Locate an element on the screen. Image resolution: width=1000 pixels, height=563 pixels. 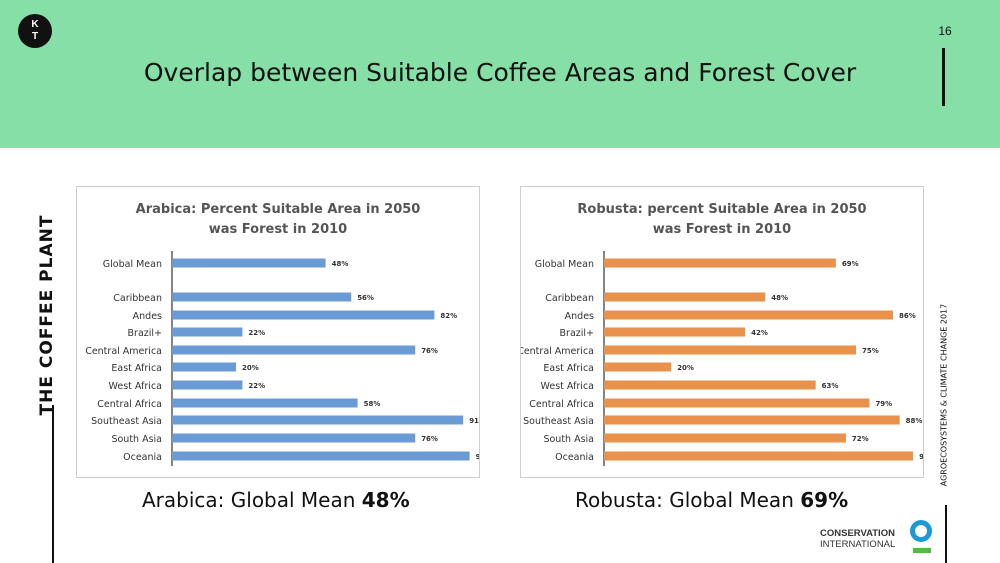
arabica-category-label: Caribbean is located at coordinates (137, 298).